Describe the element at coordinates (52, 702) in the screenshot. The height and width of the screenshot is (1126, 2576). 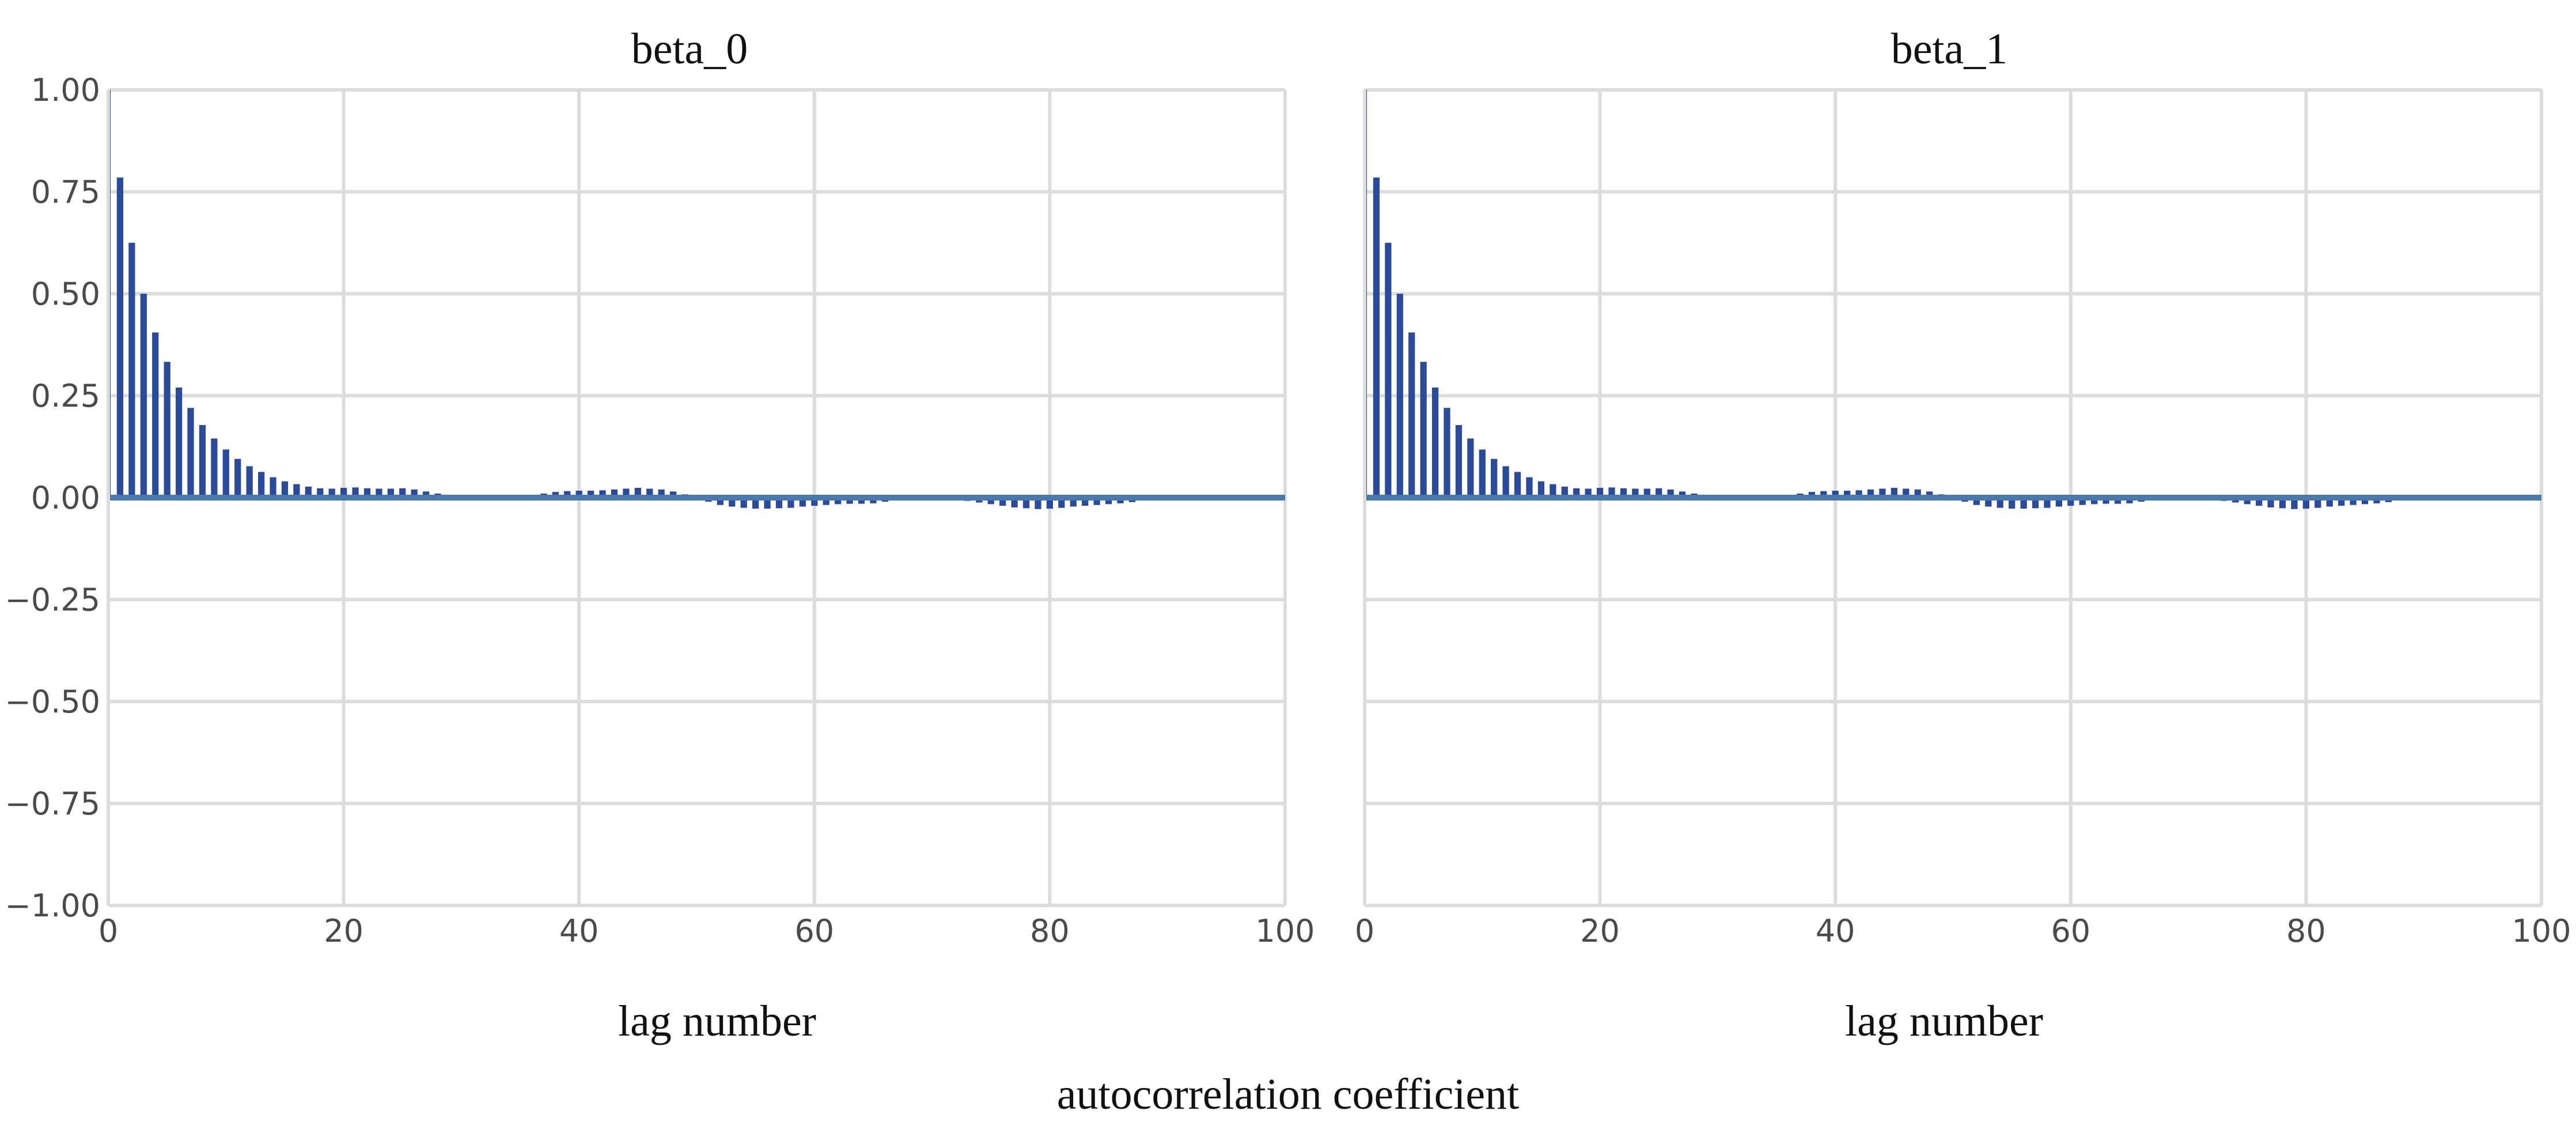
I see `y-tick-label: −0.50` at that location.